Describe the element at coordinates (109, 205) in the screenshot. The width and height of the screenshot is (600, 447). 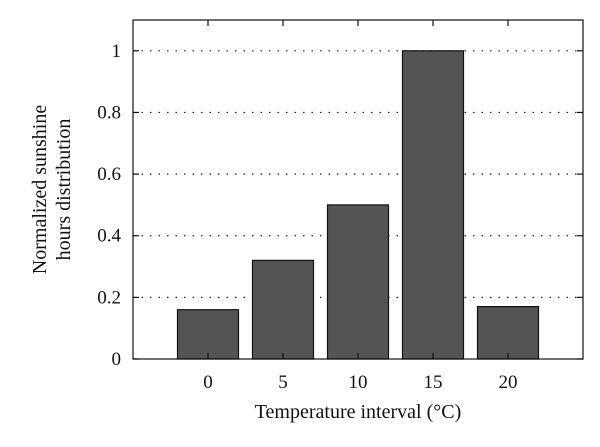
I see `y-tick-labels: 0 0.2 0.4 0.6 0.8 1` at that location.